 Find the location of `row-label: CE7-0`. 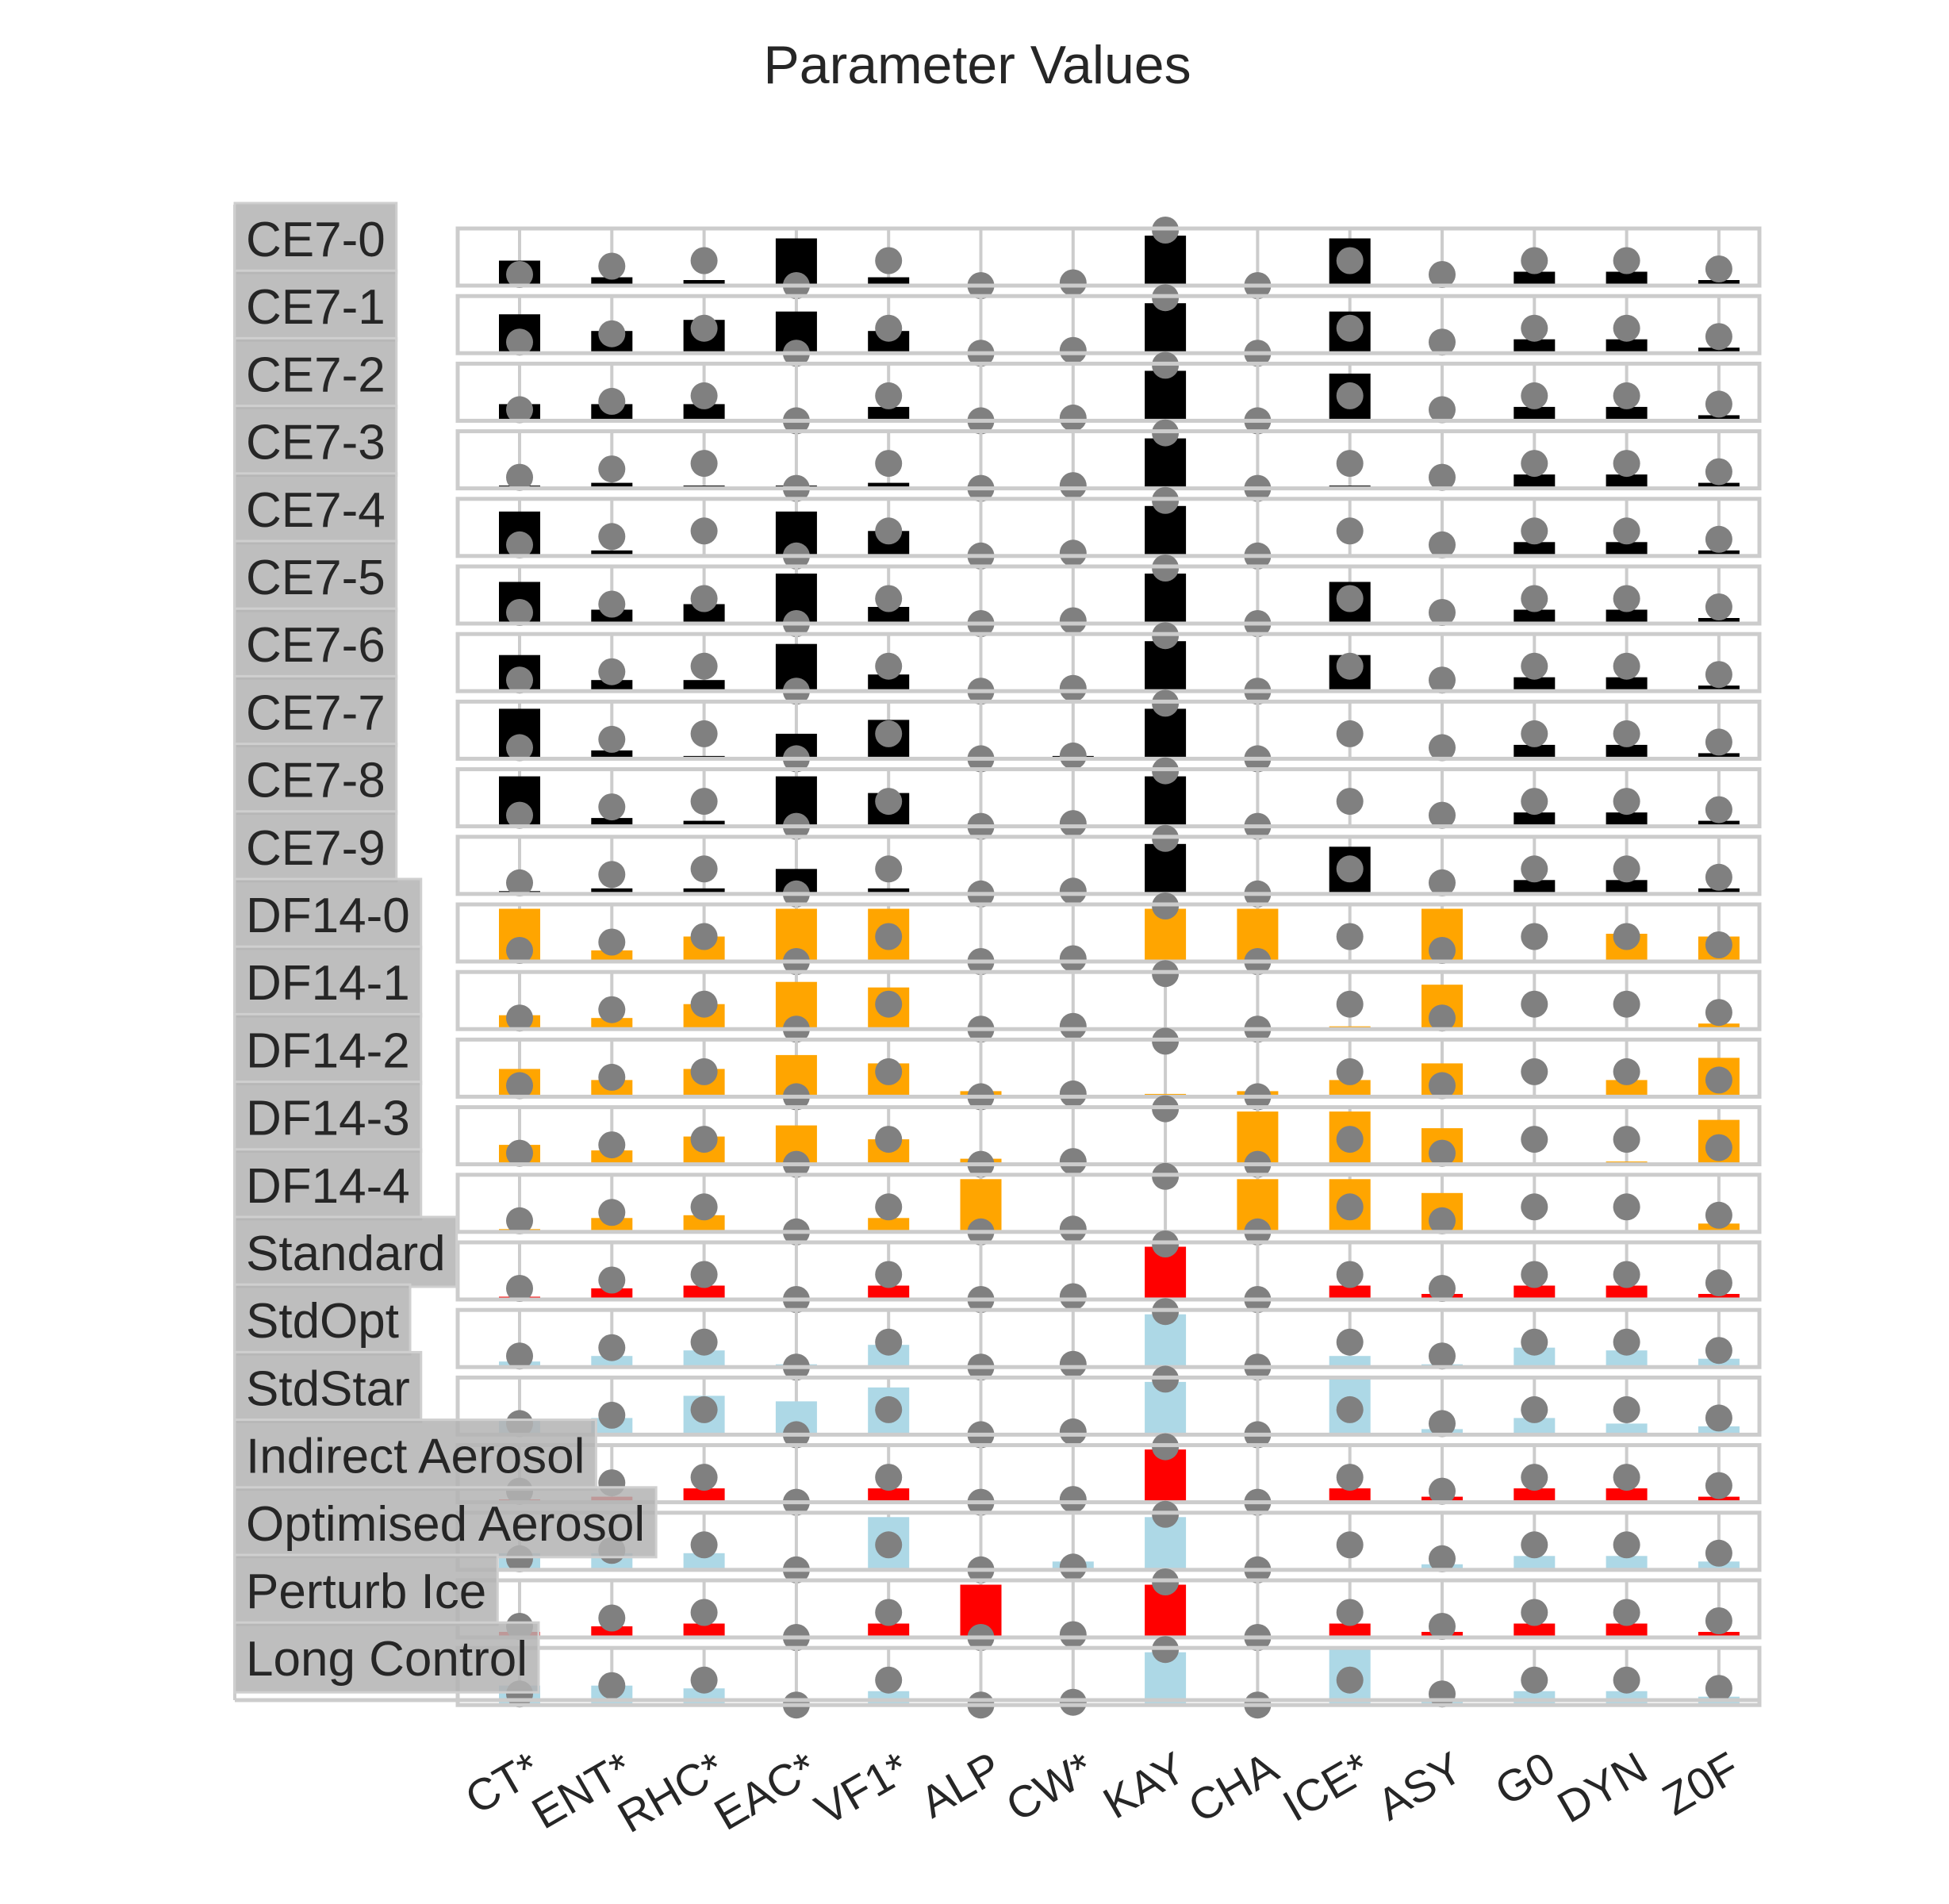

row-label: CE7-0 is located at coordinates (316, 240).